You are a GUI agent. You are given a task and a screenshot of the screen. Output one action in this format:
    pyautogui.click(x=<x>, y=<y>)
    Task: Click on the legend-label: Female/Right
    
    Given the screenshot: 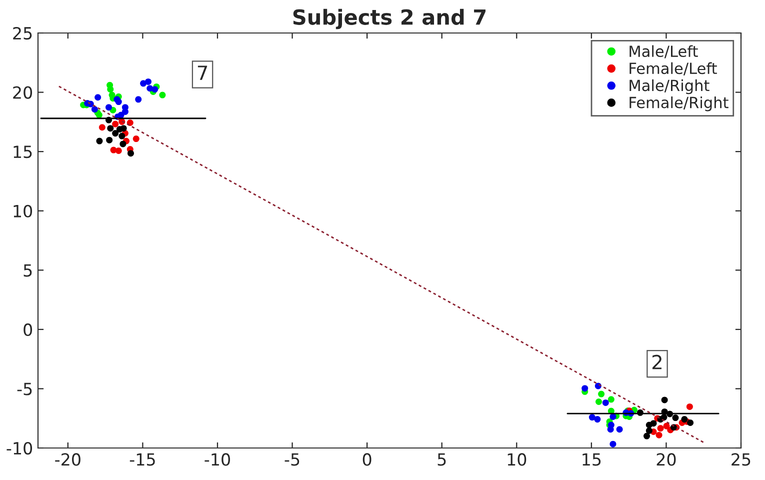 What is the action you would take?
    pyautogui.click(x=679, y=104)
    